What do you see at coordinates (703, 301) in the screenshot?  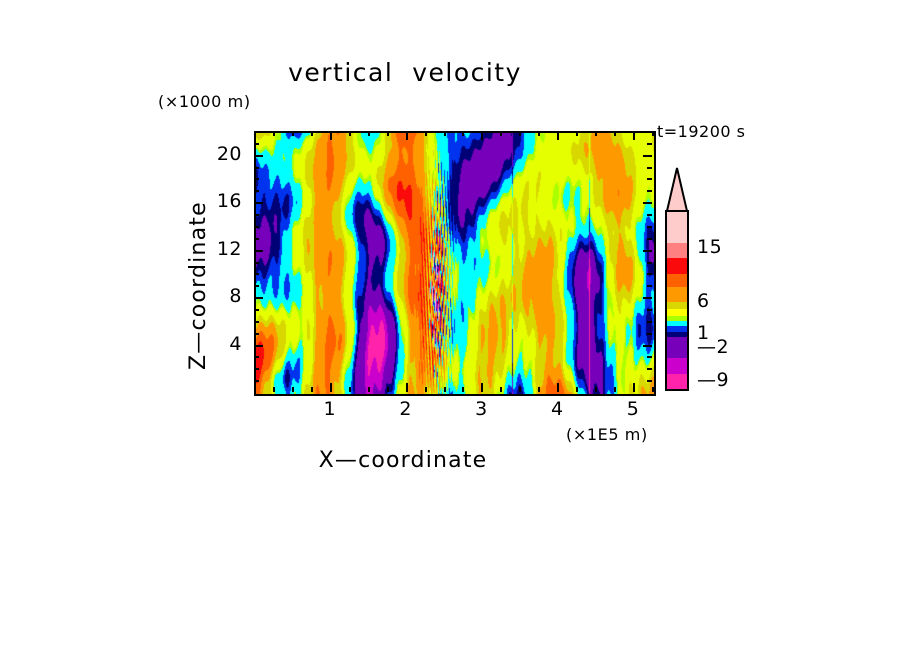 I see `colorbar-tick-label: 6` at bounding box center [703, 301].